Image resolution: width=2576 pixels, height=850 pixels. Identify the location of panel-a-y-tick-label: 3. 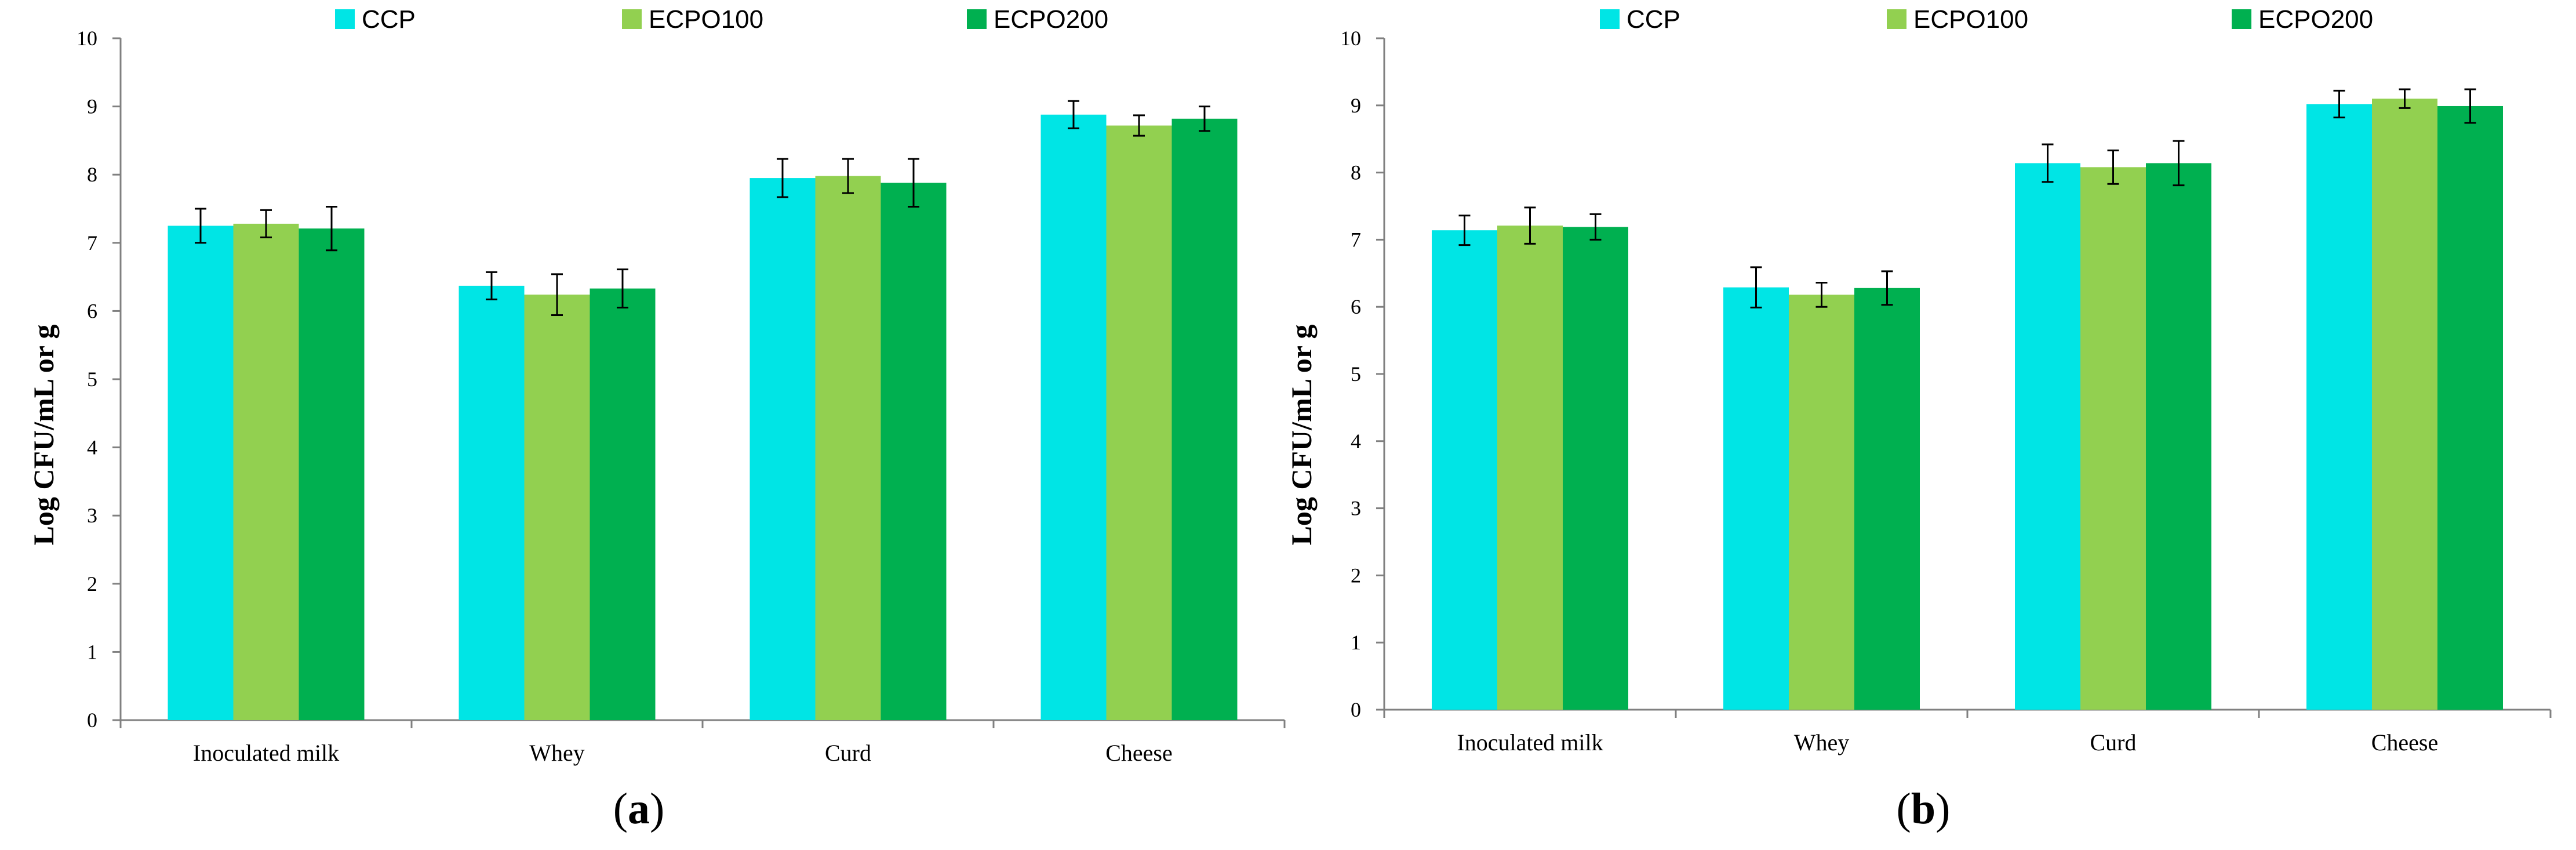
(92, 515).